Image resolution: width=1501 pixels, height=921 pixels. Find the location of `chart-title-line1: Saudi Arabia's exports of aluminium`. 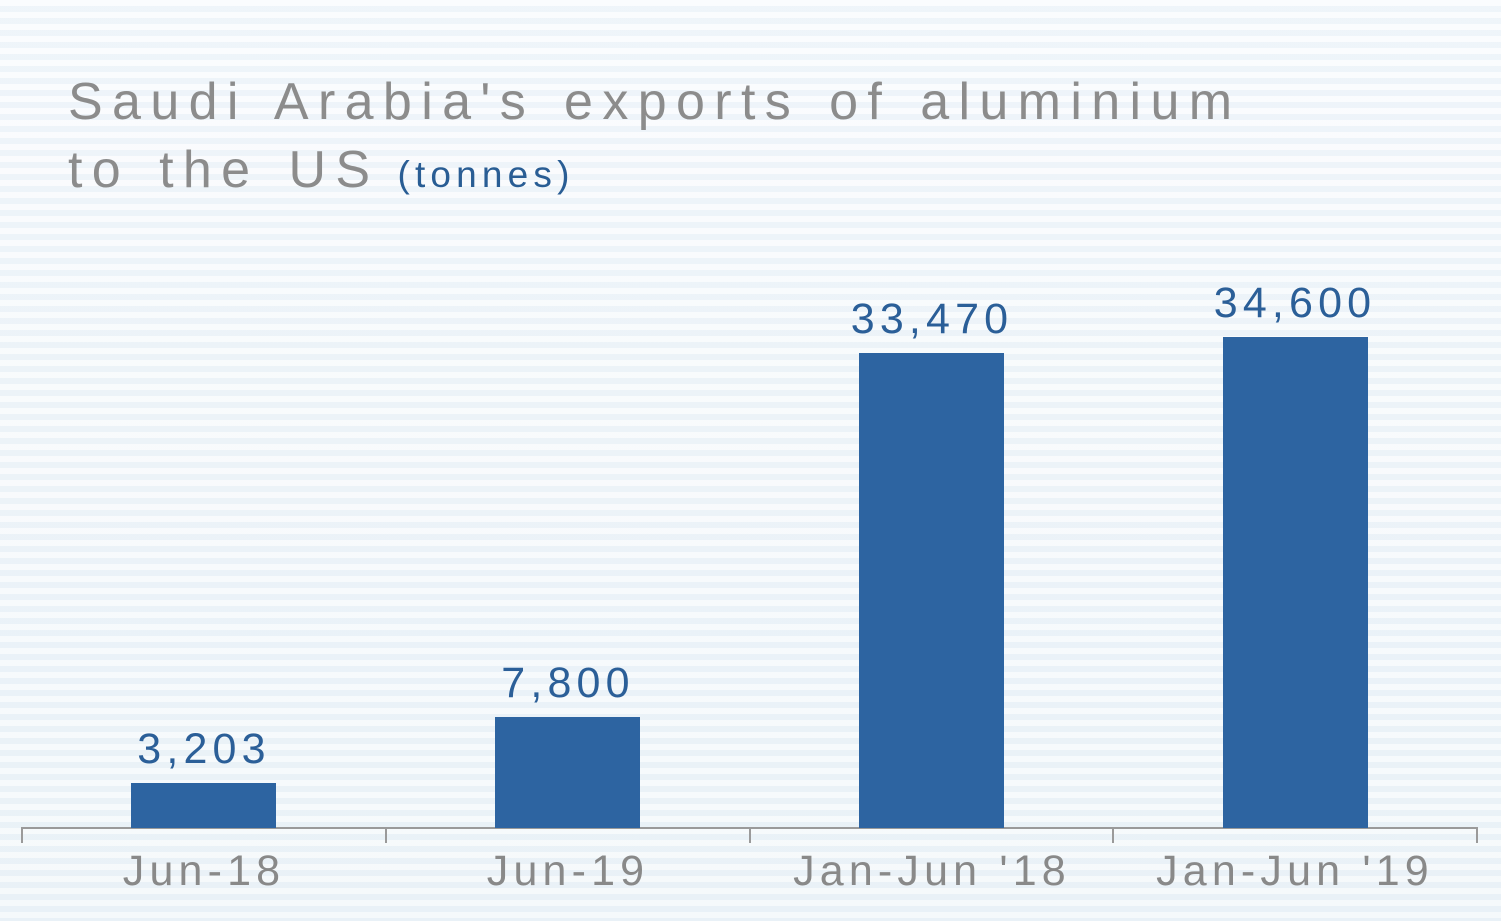

chart-title-line1: Saudi Arabia's exports of aluminium is located at coordinates (655, 102).